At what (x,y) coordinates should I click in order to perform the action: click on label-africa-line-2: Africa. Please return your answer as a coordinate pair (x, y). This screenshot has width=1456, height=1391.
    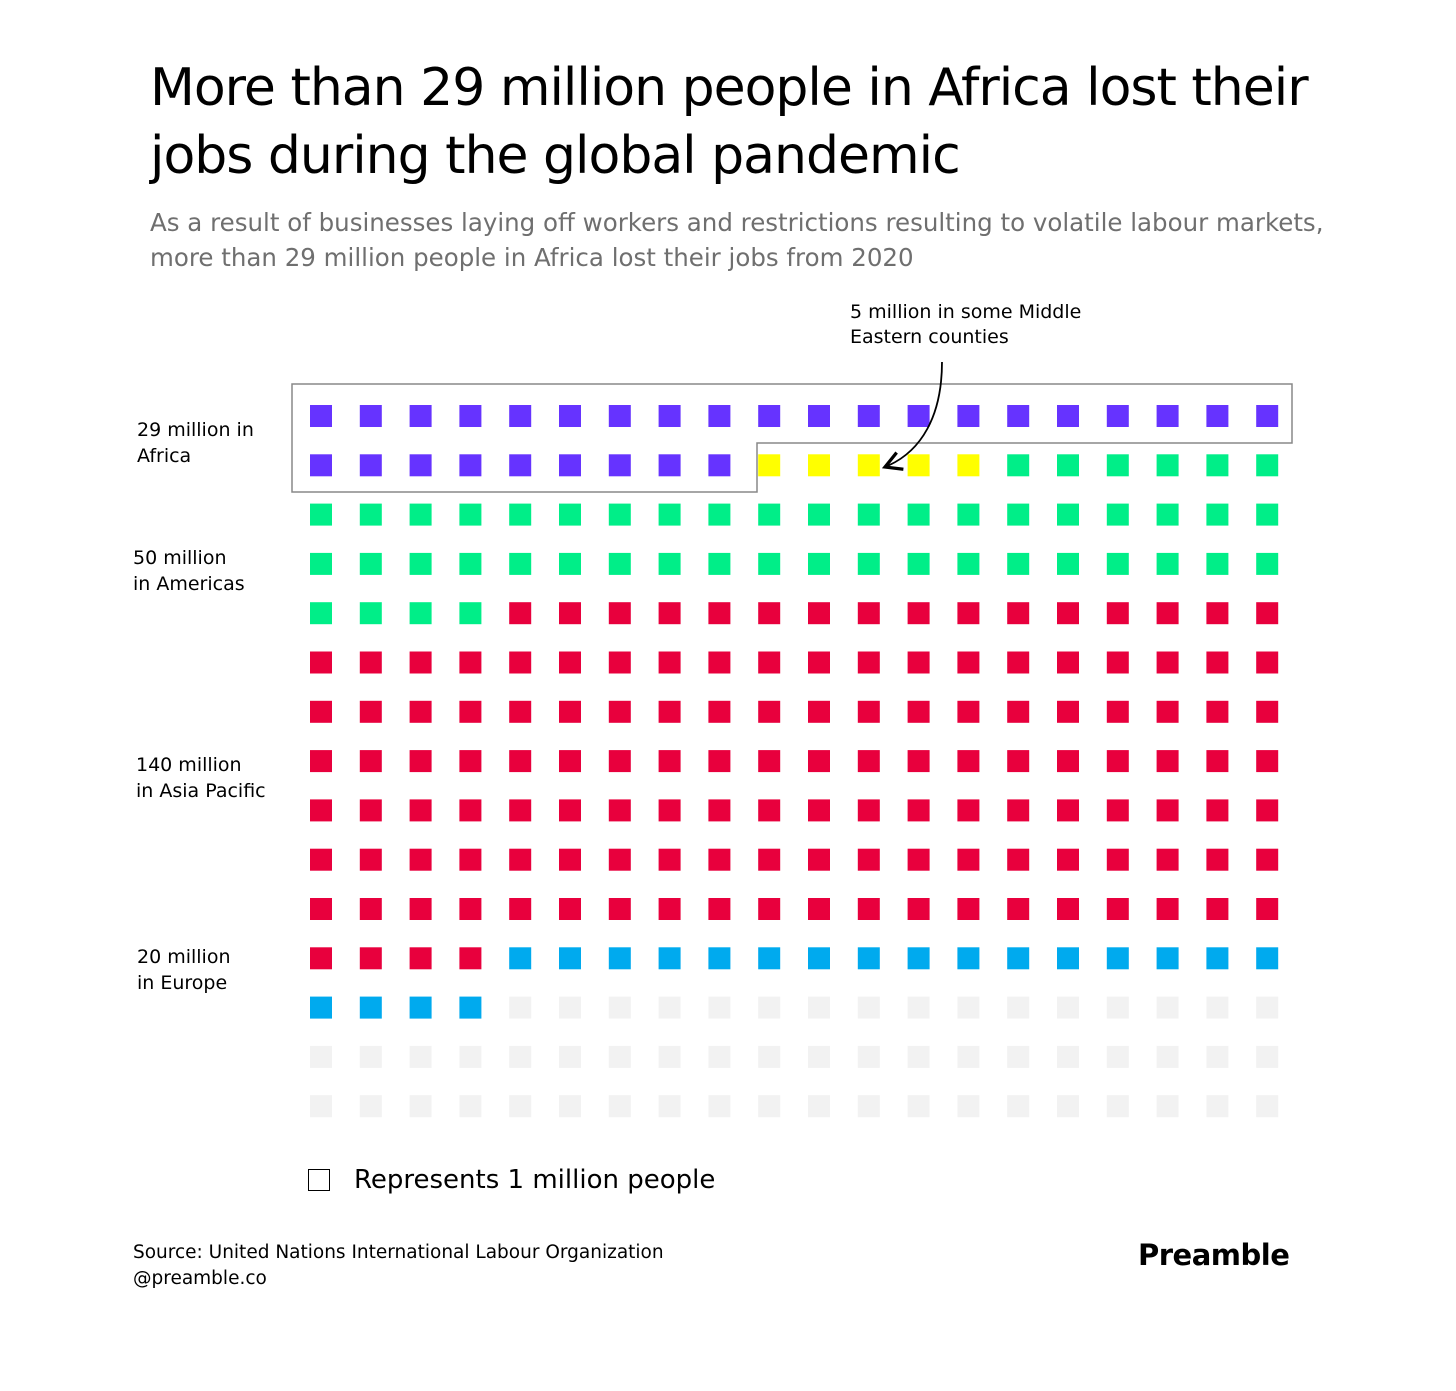
    Looking at the image, I should click on (164, 456).